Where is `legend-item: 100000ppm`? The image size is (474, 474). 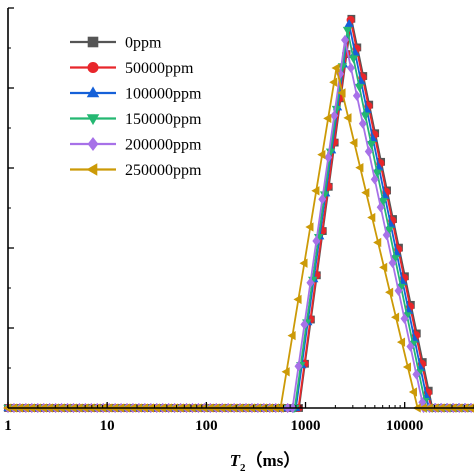 legend-item: 100000ppm is located at coordinates (136, 94).